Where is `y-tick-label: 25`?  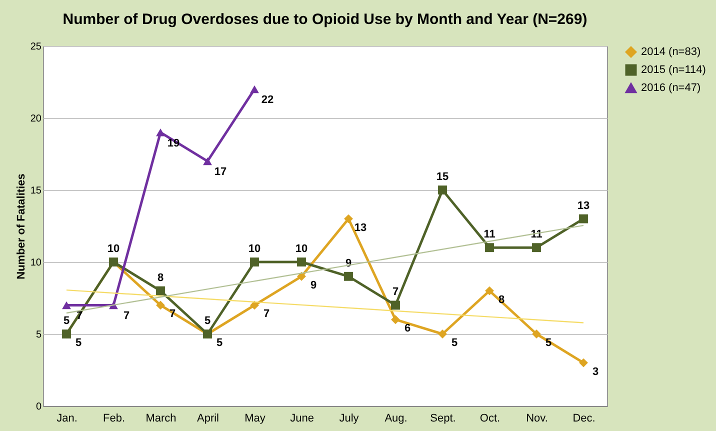
y-tick-label: 25 is located at coordinates (36, 47).